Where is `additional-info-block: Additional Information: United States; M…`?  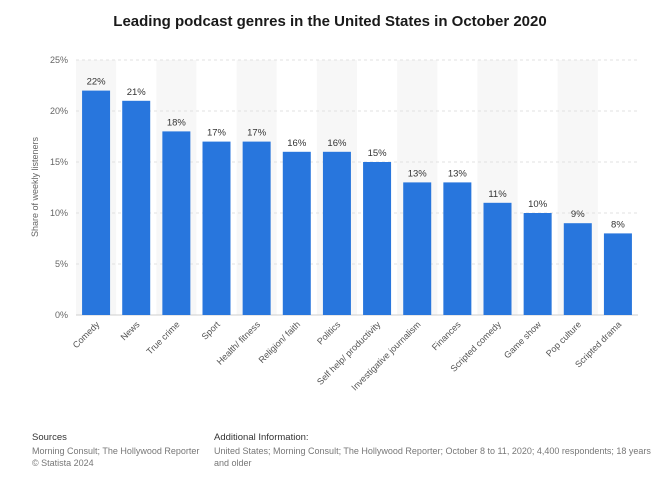
additional-info-block: Additional Information: United States; M… is located at coordinates (434, 450).